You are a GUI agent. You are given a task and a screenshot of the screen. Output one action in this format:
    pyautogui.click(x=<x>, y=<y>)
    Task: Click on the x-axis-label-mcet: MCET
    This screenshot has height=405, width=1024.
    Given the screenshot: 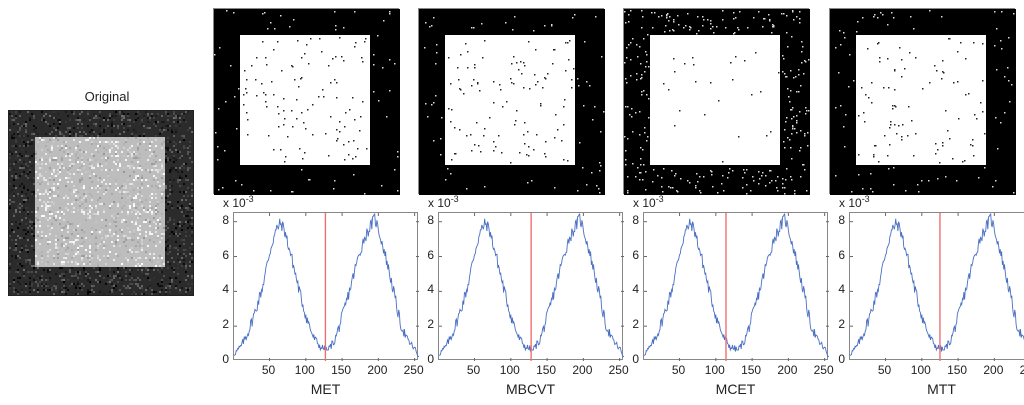 What is the action you would take?
    pyautogui.click(x=735, y=389)
    